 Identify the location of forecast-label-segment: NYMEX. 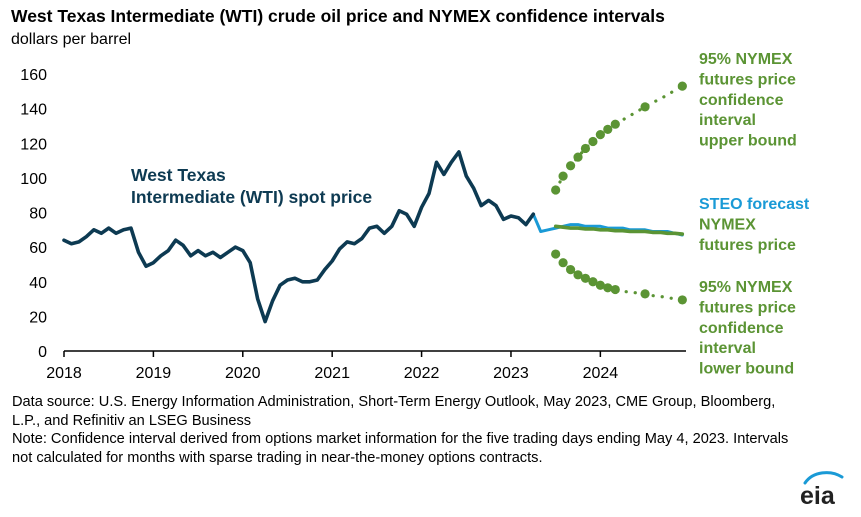
(727, 224).